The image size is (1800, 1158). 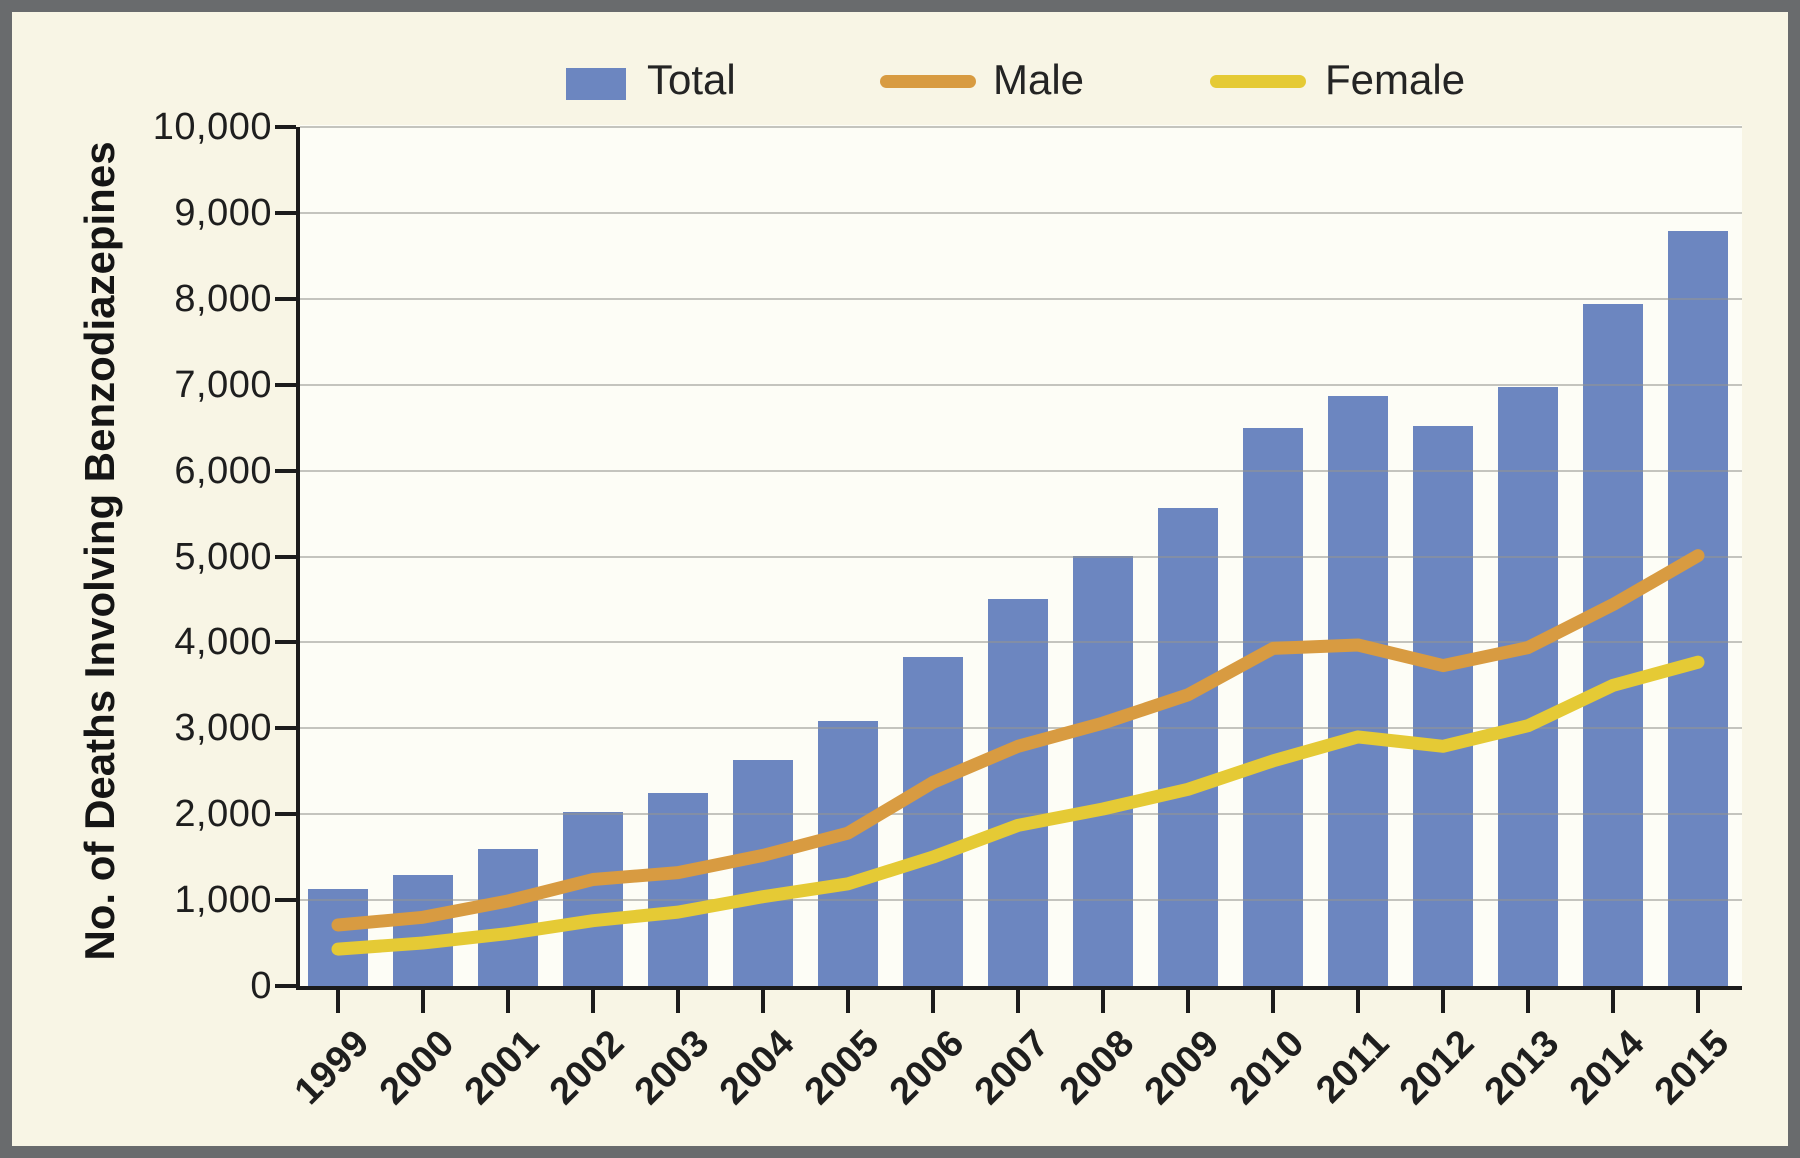 I want to click on y-tick-label-1,000: 1,000, so click(x=223, y=900).